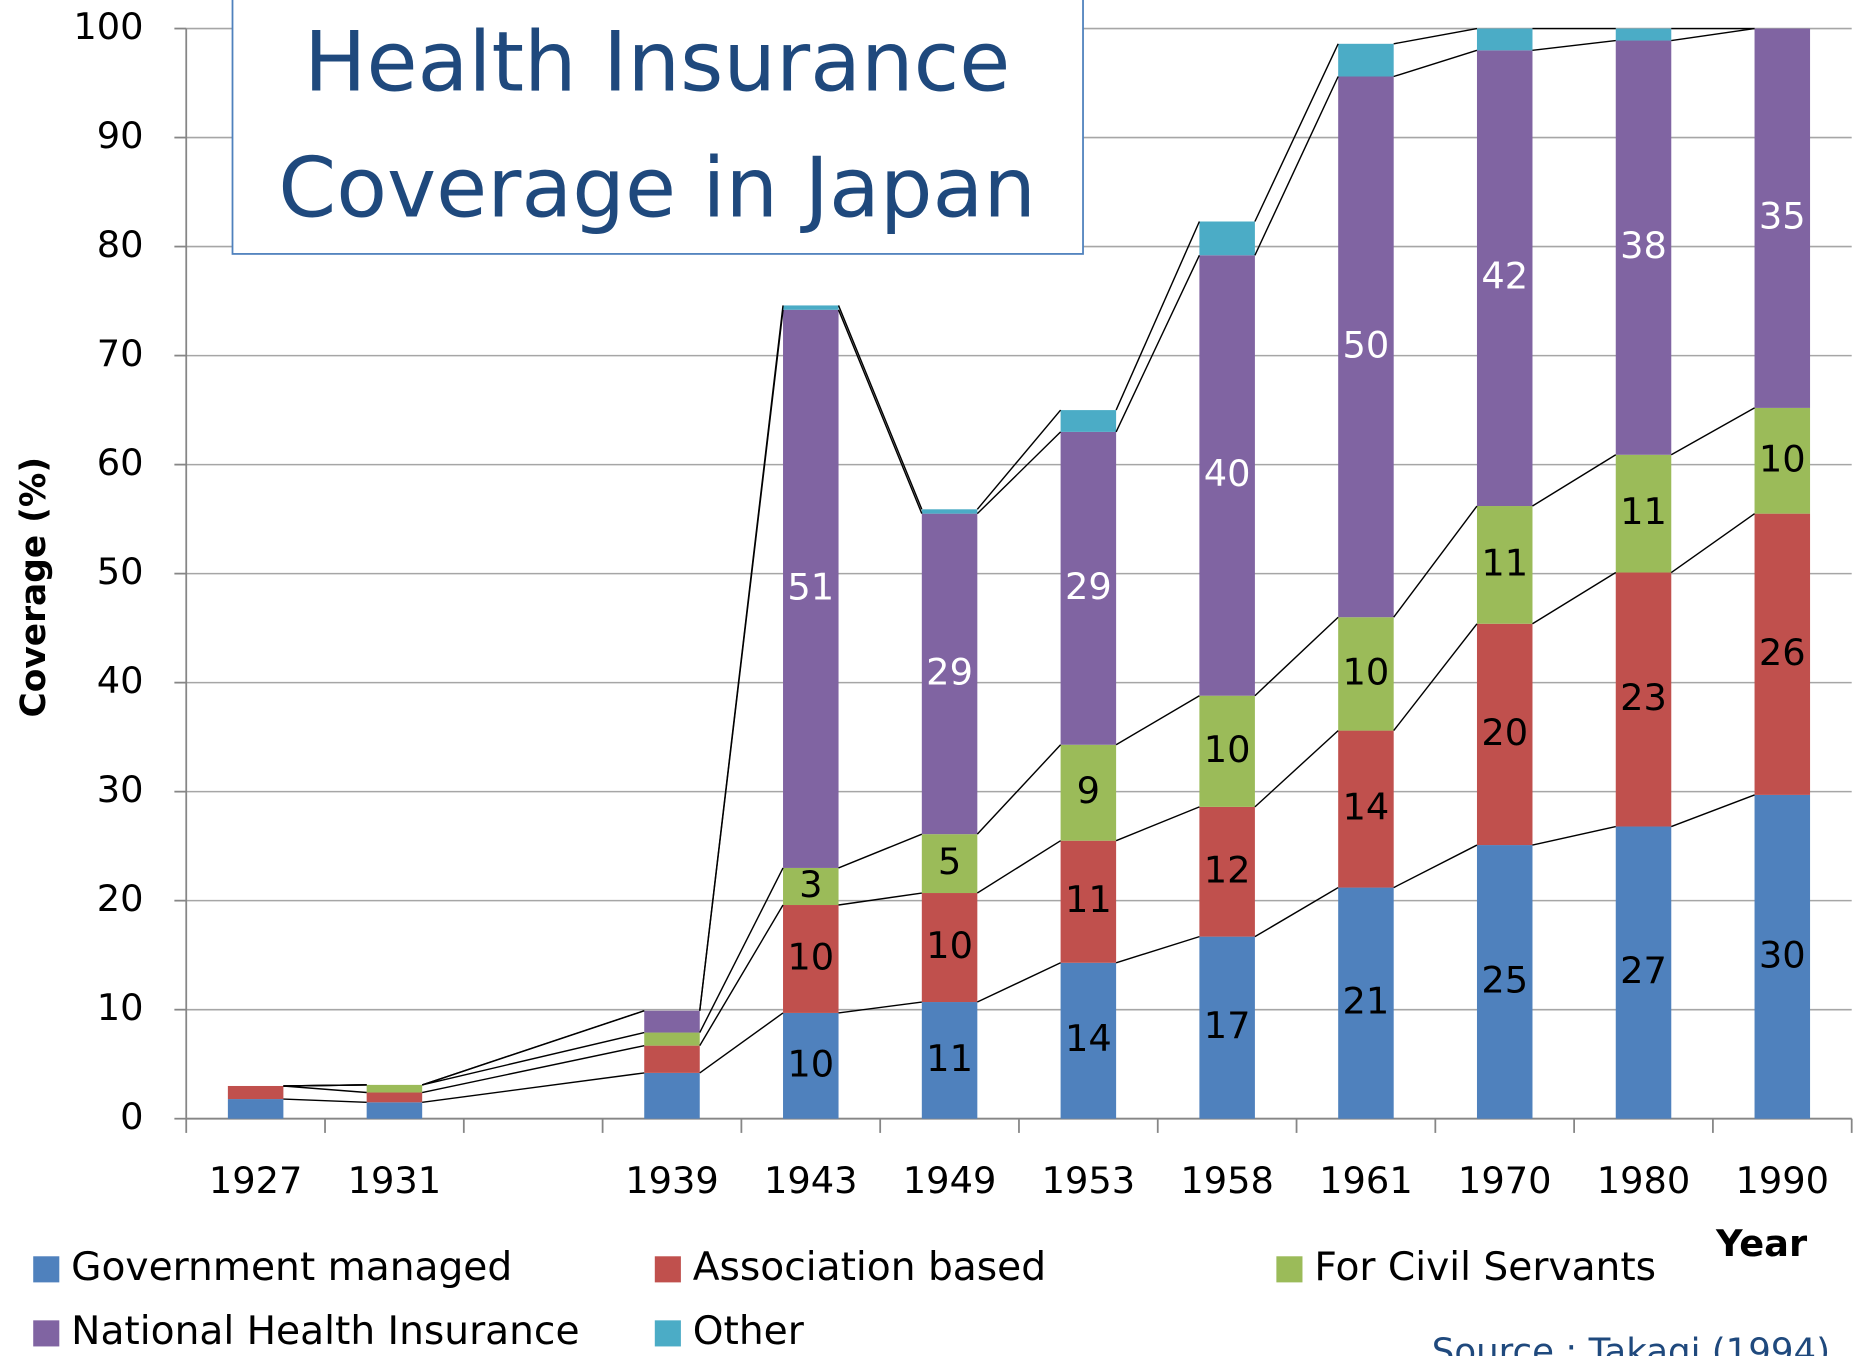 The height and width of the screenshot is (1356, 1860). What do you see at coordinates (1782, 216) in the screenshot?
I see `data-label: 35` at bounding box center [1782, 216].